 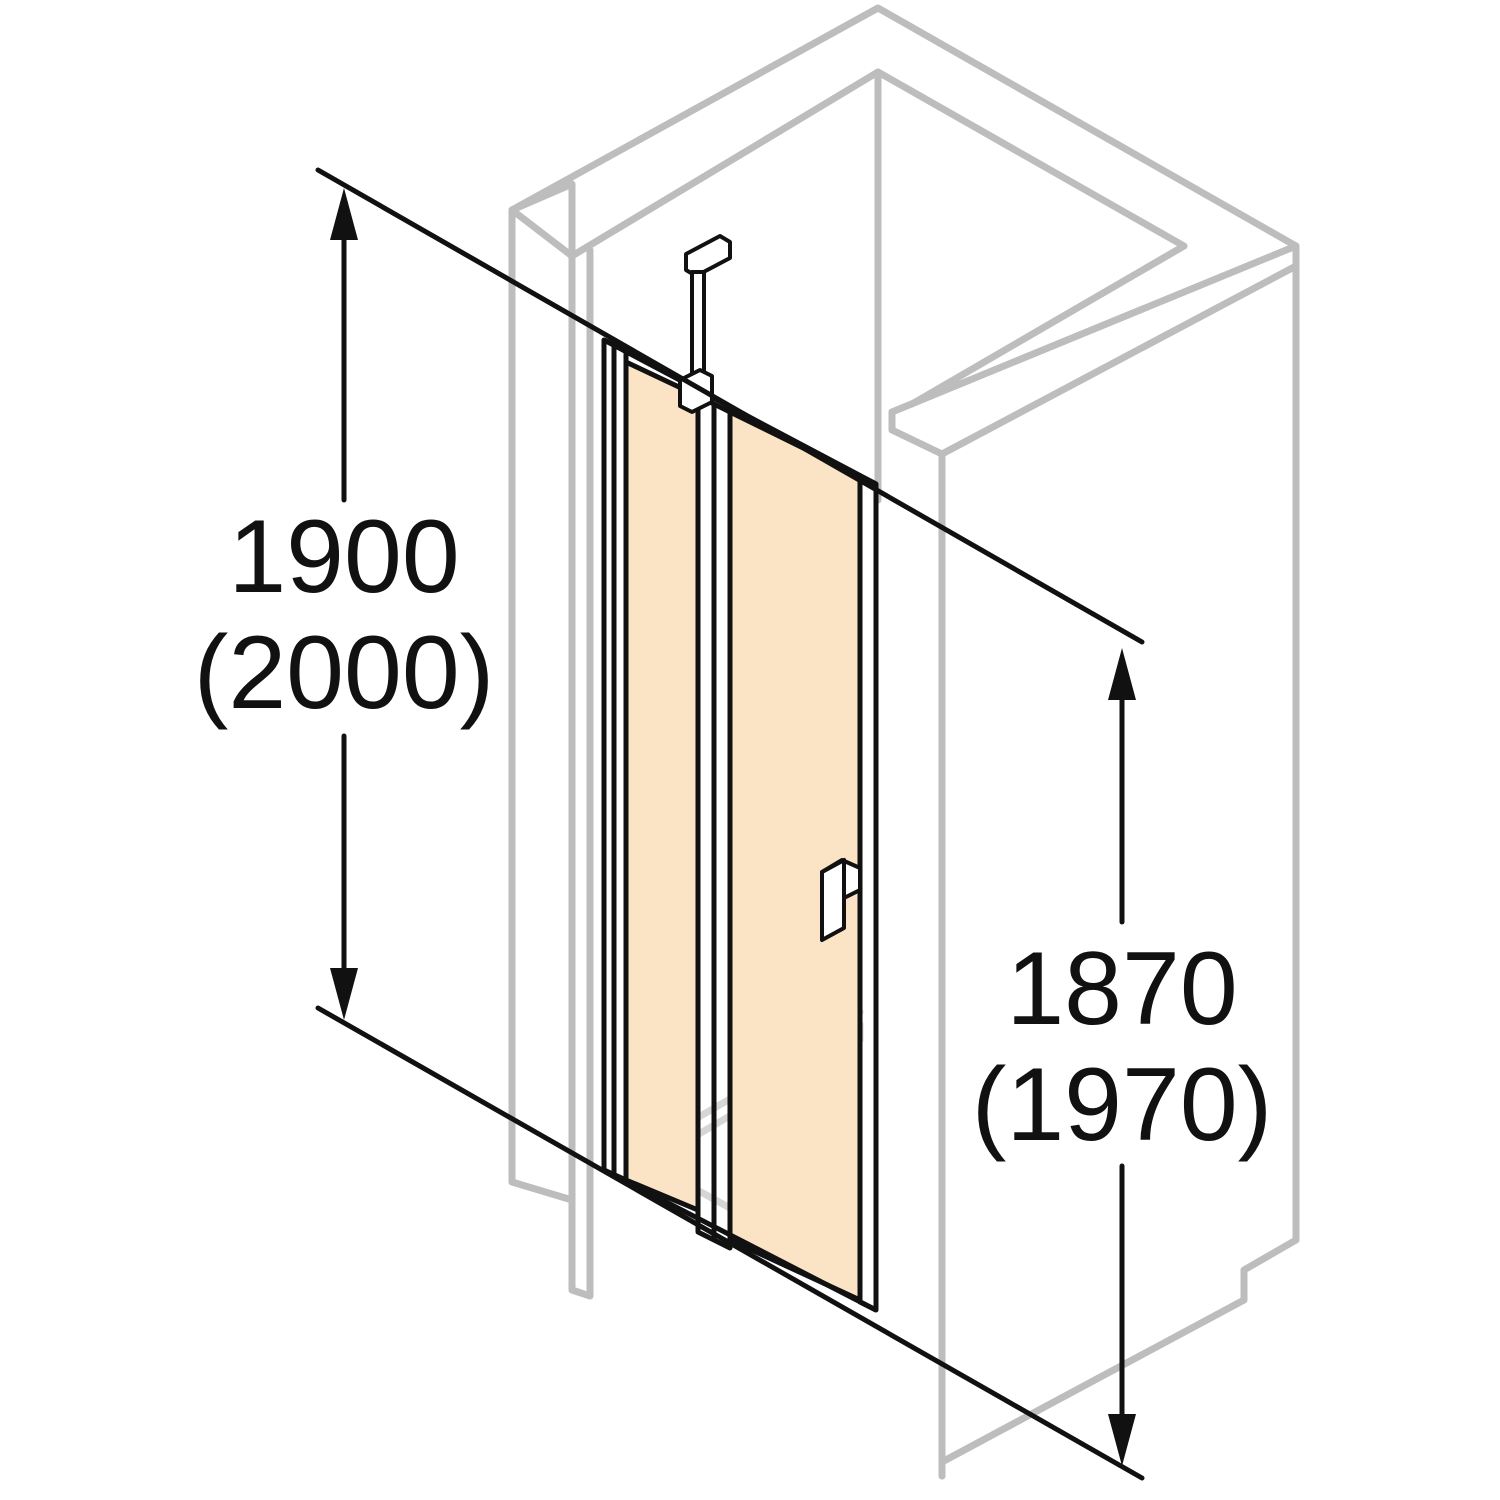 I want to click on left-arrow-down, so click(x=344, y=994).